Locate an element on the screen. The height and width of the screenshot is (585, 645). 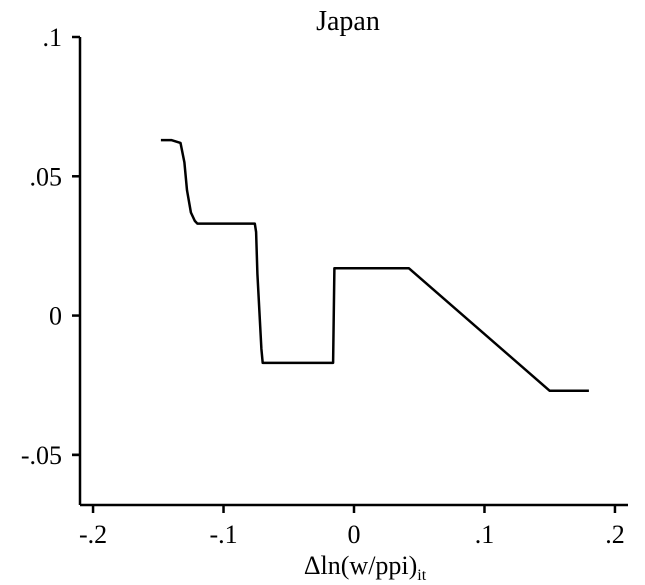
x-tick-label: .2 is located at coordinates (615, 534).